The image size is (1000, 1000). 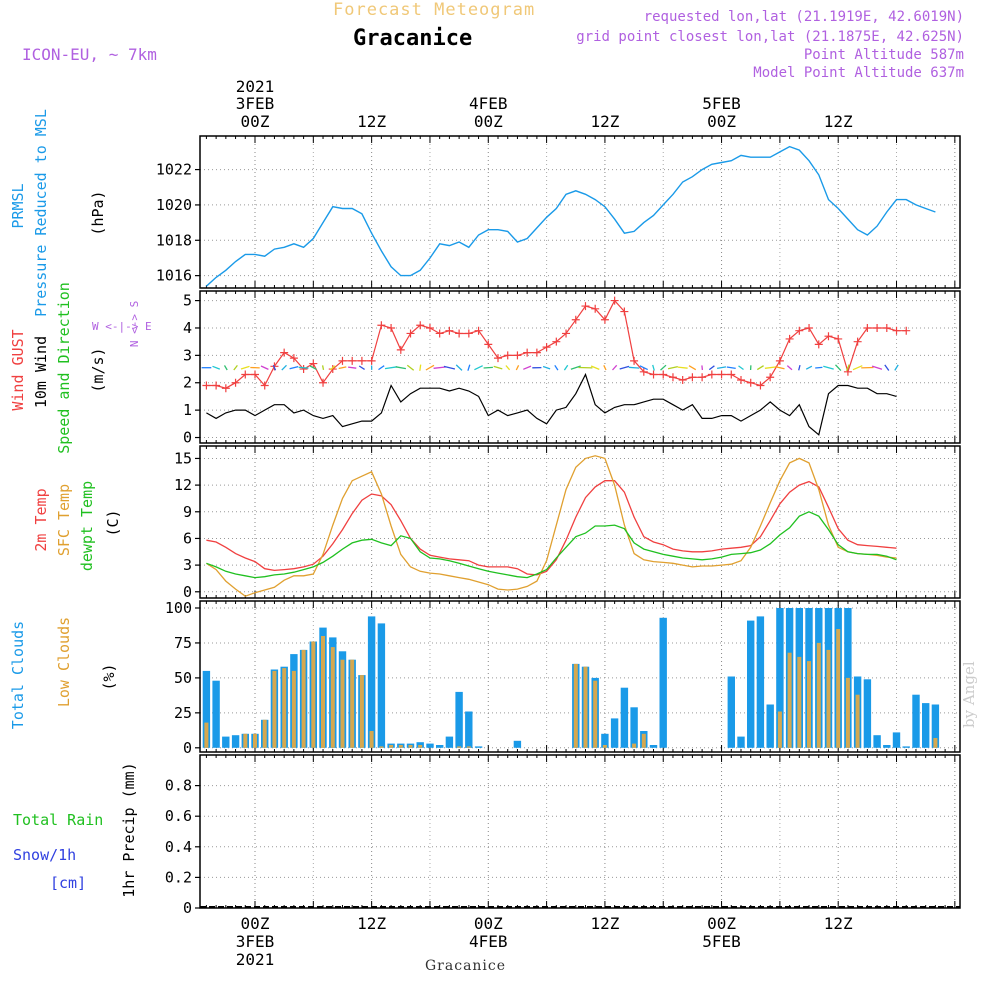 What do you see at coordinates (178, 816) in the screenshot?
I see `y-tick-label: 0.6` at bounding box center [178, 816].